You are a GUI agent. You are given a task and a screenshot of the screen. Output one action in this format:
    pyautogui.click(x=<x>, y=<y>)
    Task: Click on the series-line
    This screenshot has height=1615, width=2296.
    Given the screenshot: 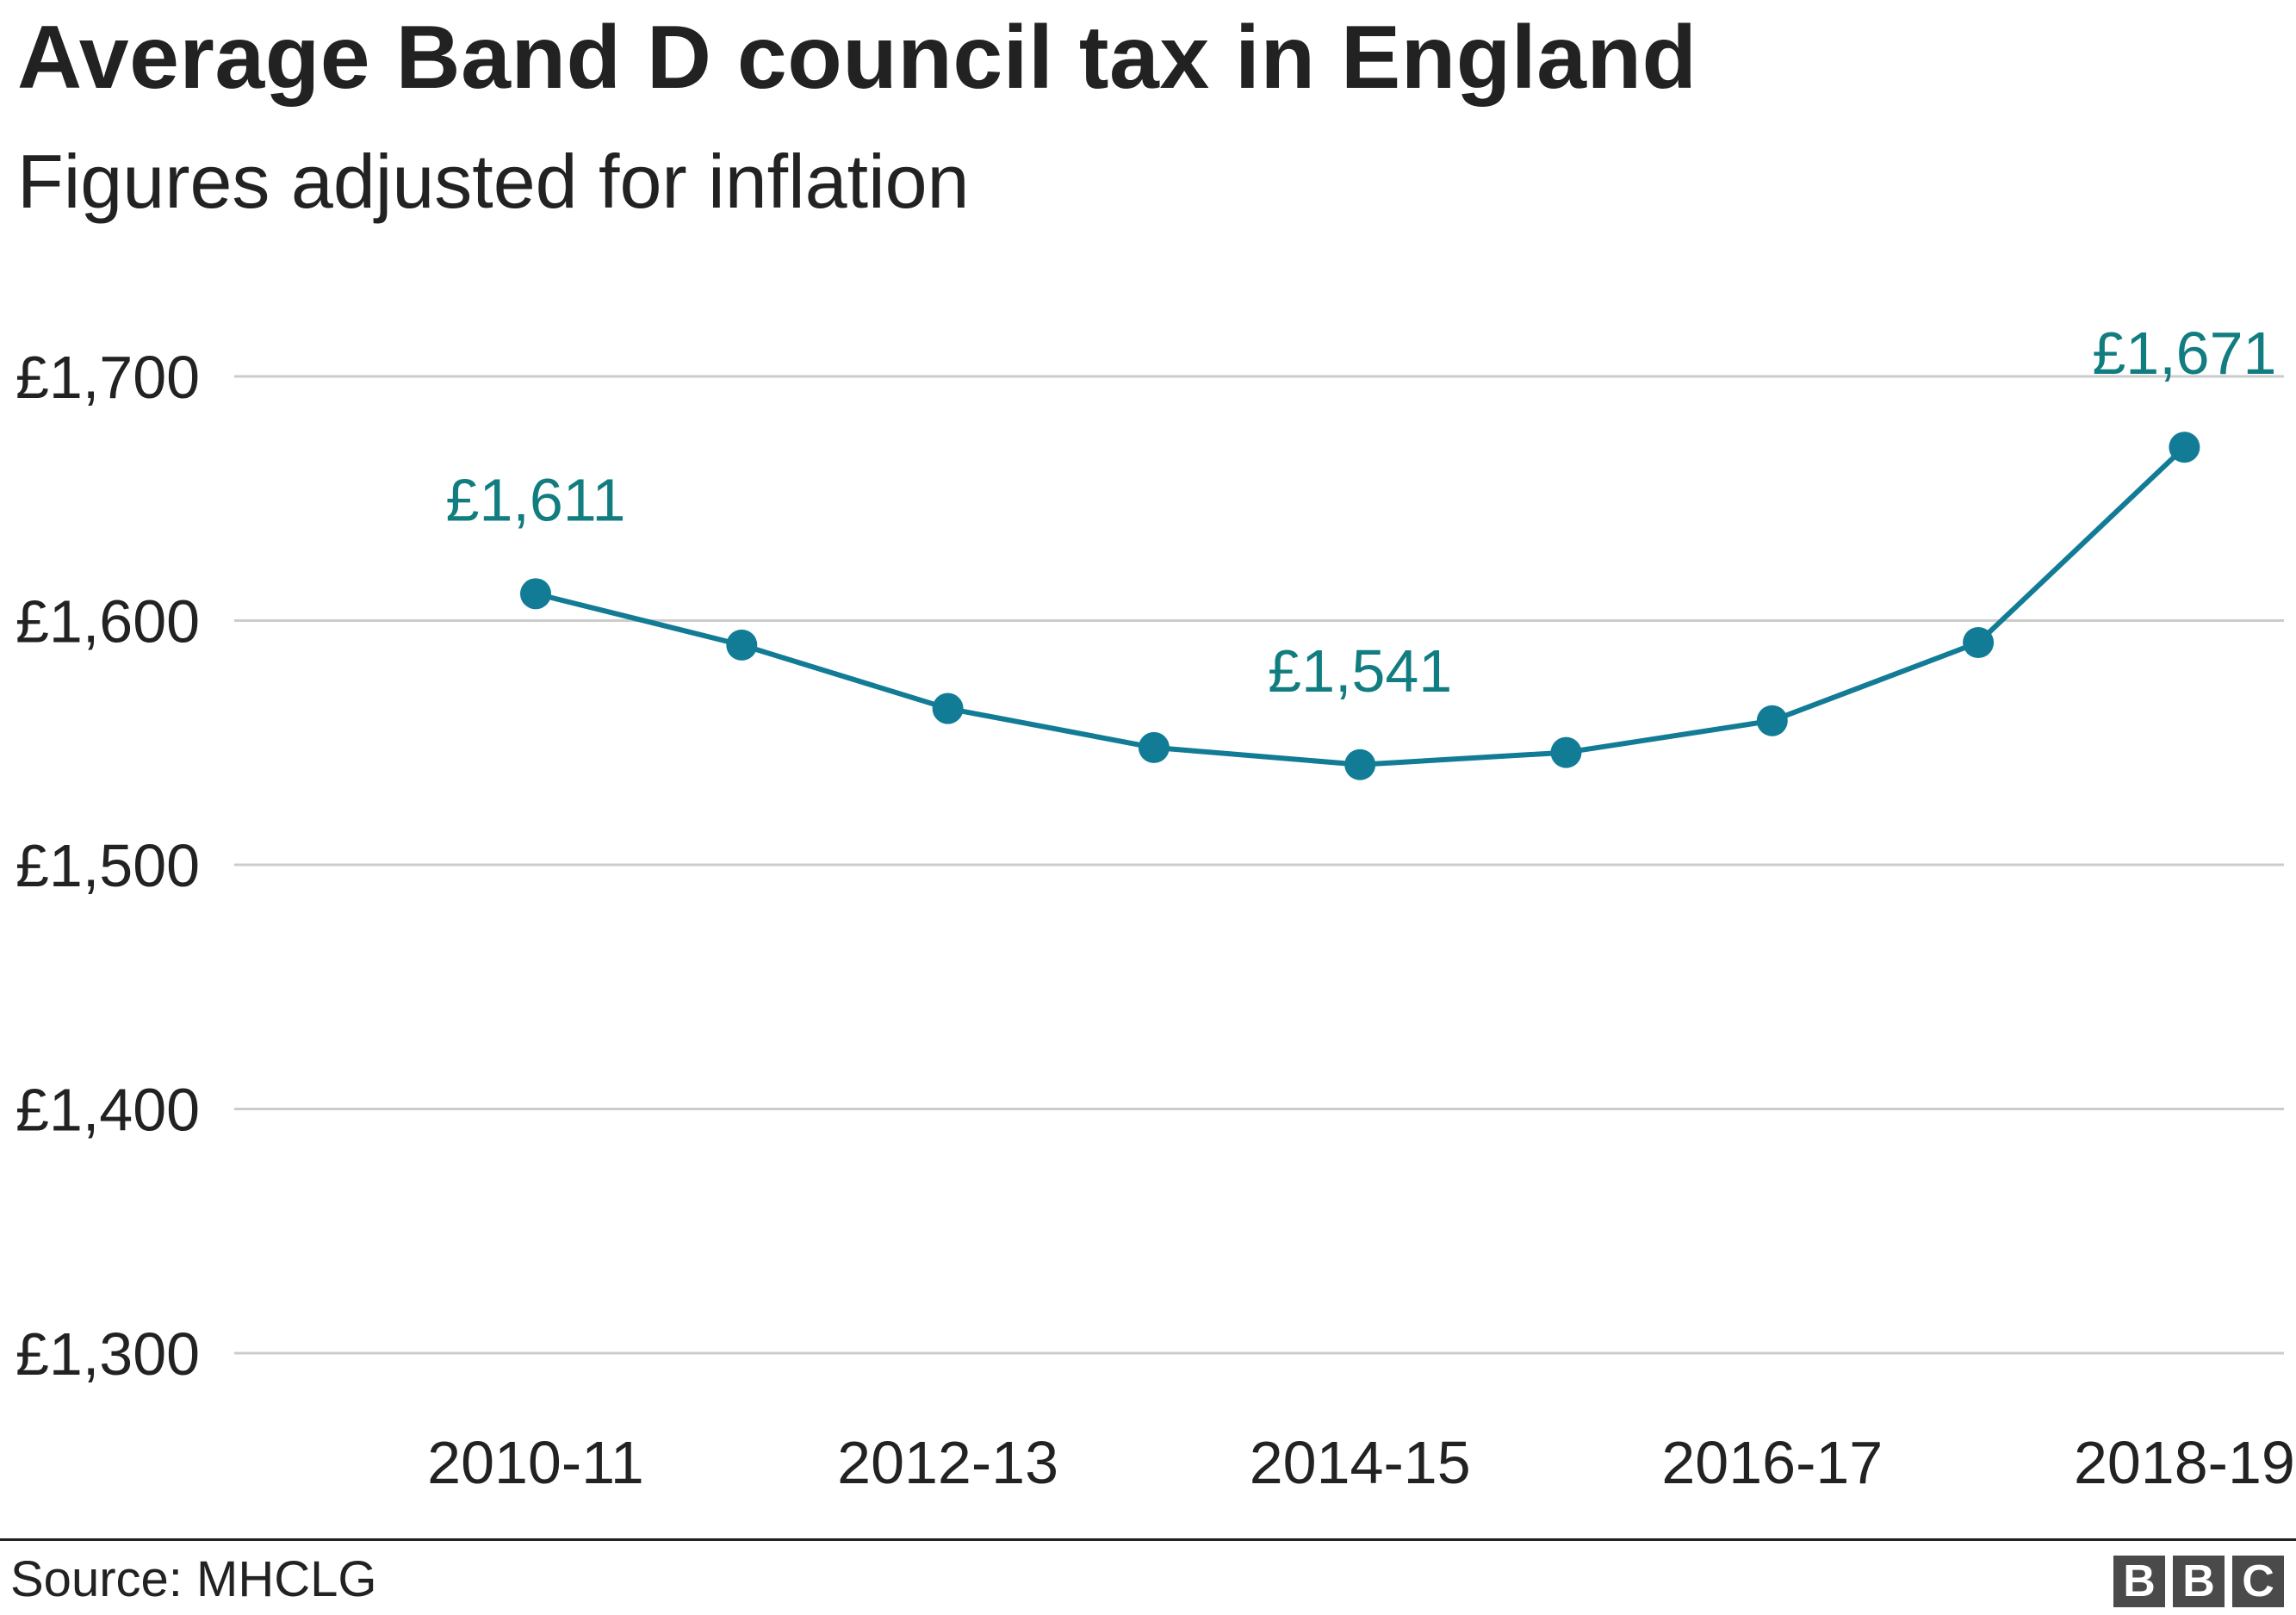 What is the action you would take?
    pyautogui.click(x=1360, y=605)
    